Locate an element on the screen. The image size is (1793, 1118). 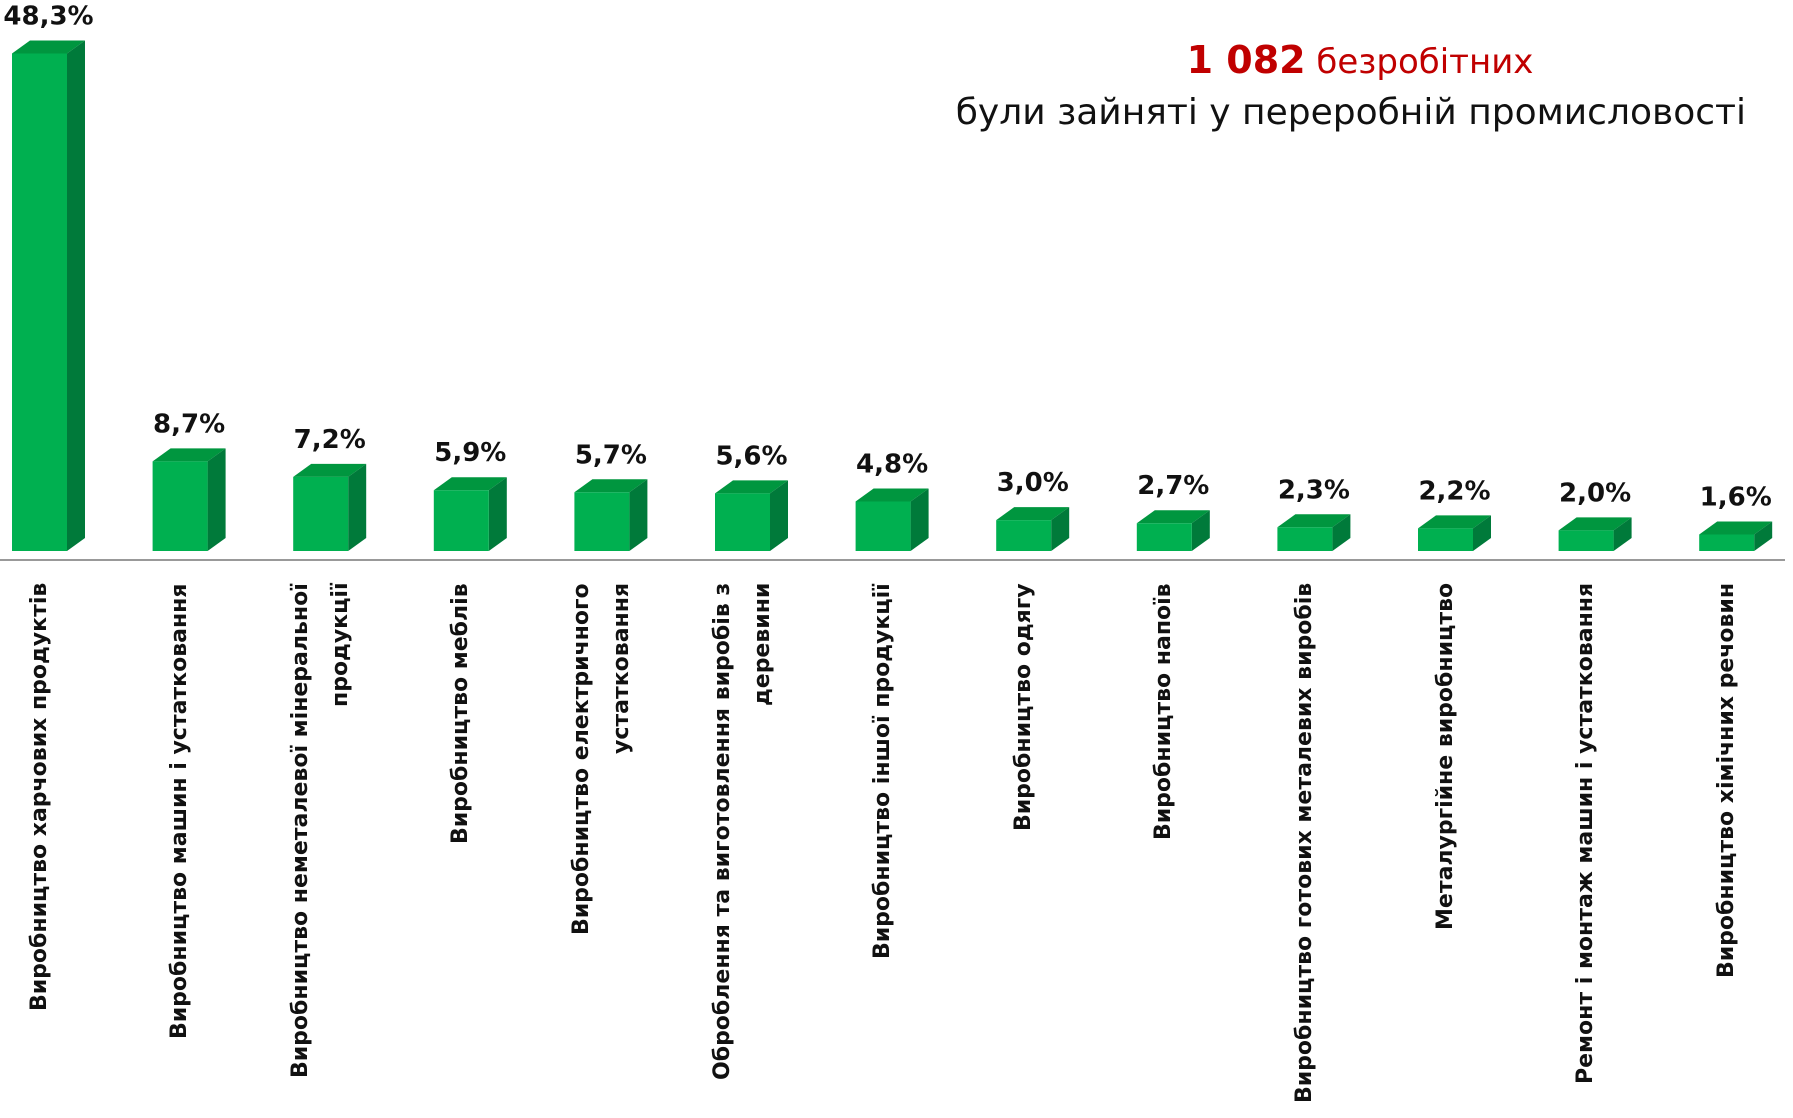
x-tick-label: Виробництво меблів is located at coordinates (461, 713).